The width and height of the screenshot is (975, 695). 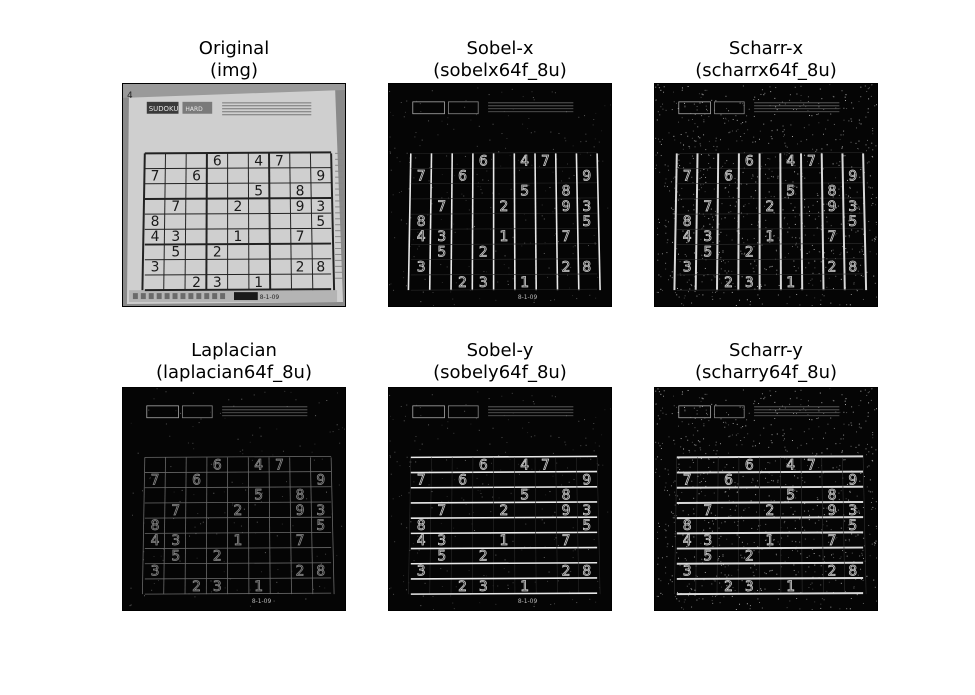 I want to click on panel-title: Scharr-x, so click(x=766, y=48).